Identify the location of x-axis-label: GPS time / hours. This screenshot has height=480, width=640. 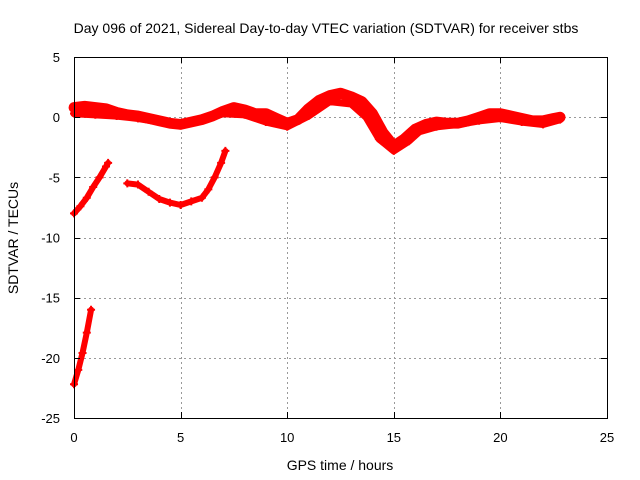
(340, 465).